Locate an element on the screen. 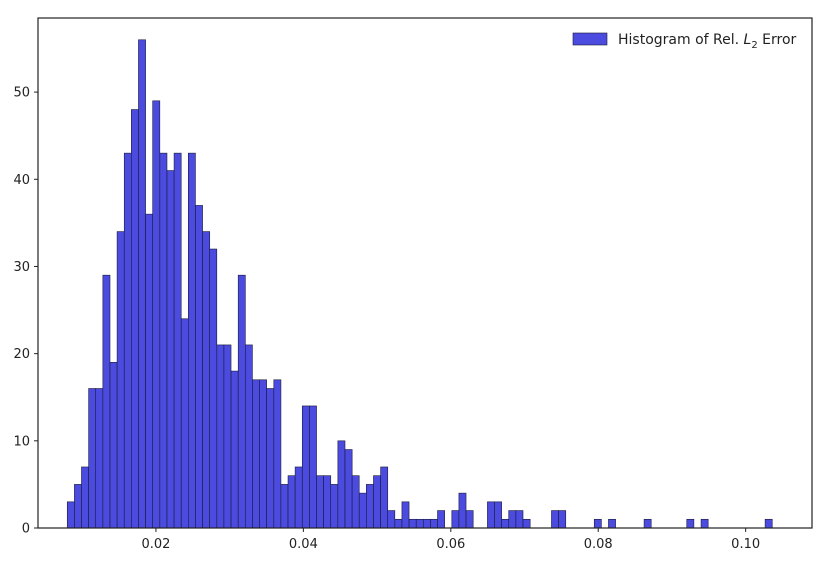  x-tick-label: 0.08 is located at coordinates (598, 544).